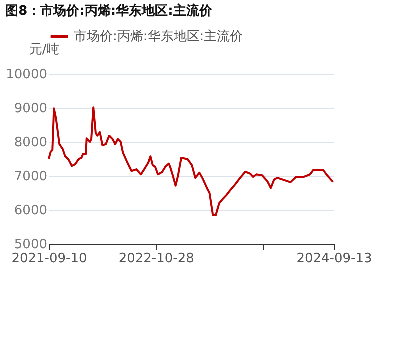 Image resolution: width=412 pixels, height=350 pixels. I want to click on y-axis-title: 元/吨, so click(44, 50).